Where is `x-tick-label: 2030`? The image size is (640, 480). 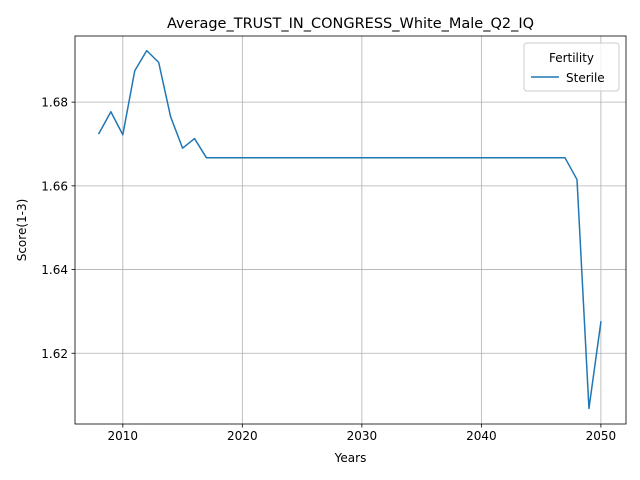 x-tick-label: 2030 is located at coordinates (362, 436).